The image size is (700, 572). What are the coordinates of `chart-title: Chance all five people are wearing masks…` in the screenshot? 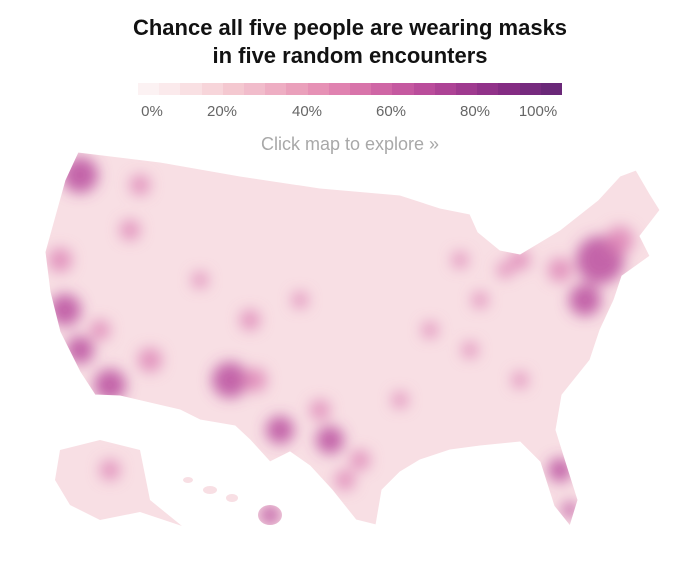 It's located at (350, 42).